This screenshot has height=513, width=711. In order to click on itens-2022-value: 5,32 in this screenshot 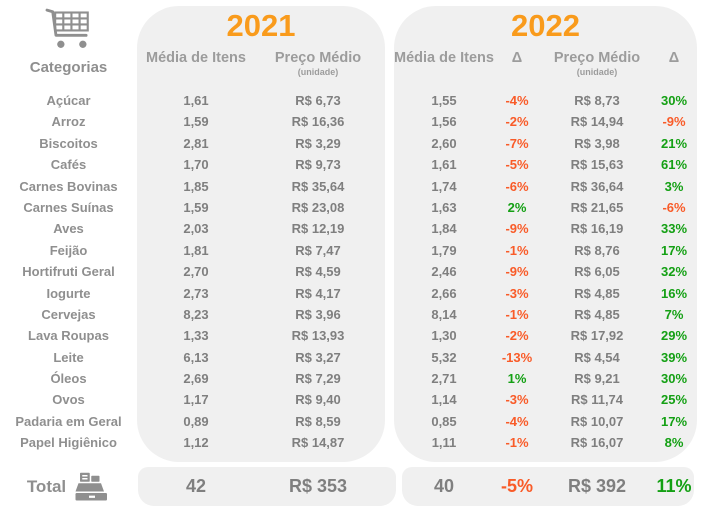, I will do `click(444, 357)`.